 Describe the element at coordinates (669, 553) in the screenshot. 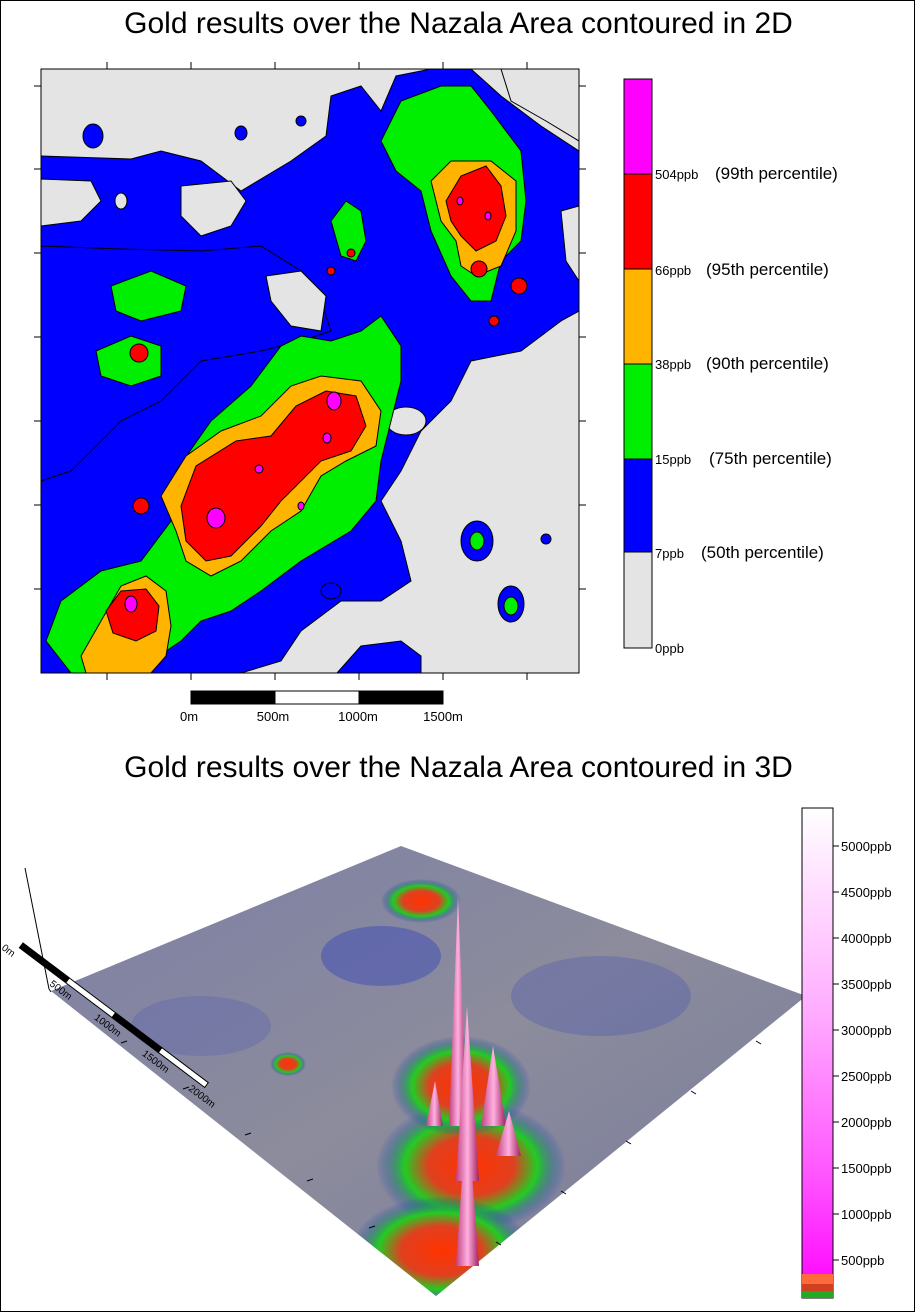

I see `legend-value: 7ppb` at that location.